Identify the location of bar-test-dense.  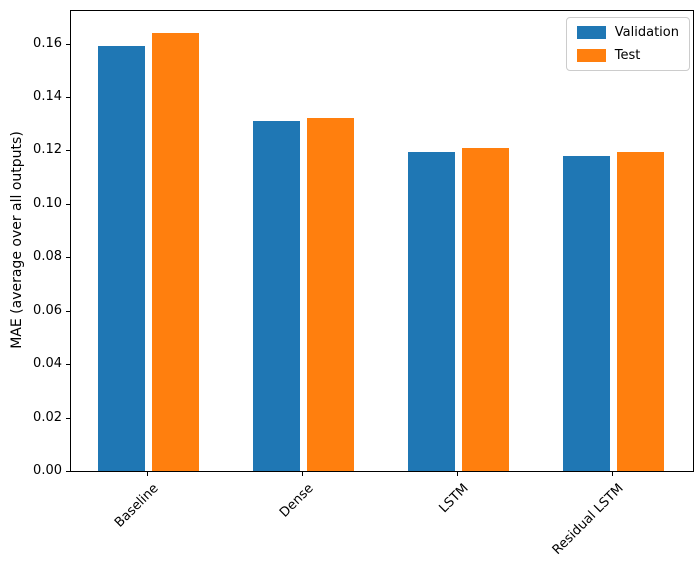
(330, 294).